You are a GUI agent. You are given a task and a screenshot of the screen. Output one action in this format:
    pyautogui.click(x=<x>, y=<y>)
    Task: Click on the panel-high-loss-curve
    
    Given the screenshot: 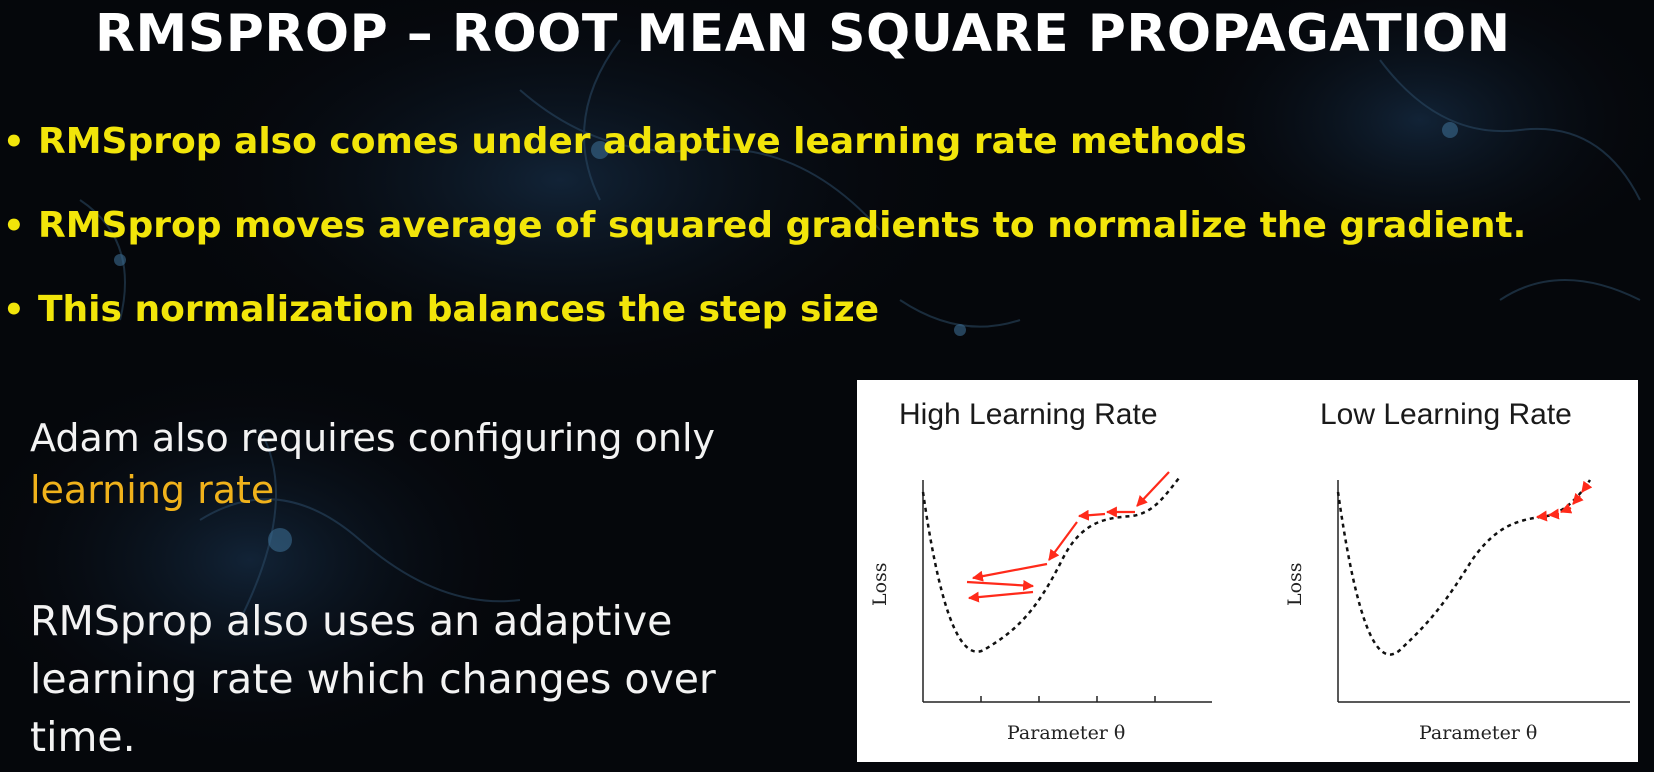 What is the action you would take?
    pyautogui.click(x=1050, y=565)
    